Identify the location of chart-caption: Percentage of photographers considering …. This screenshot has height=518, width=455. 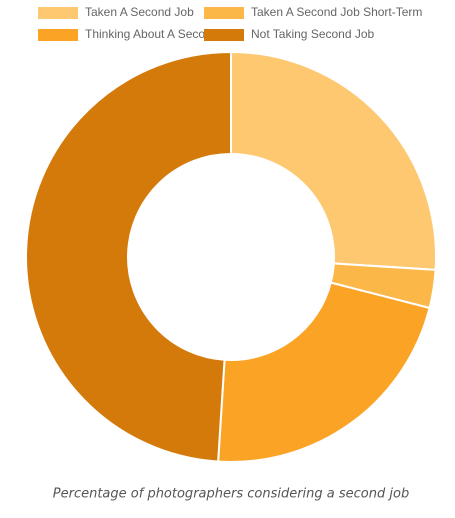
(231, 494).